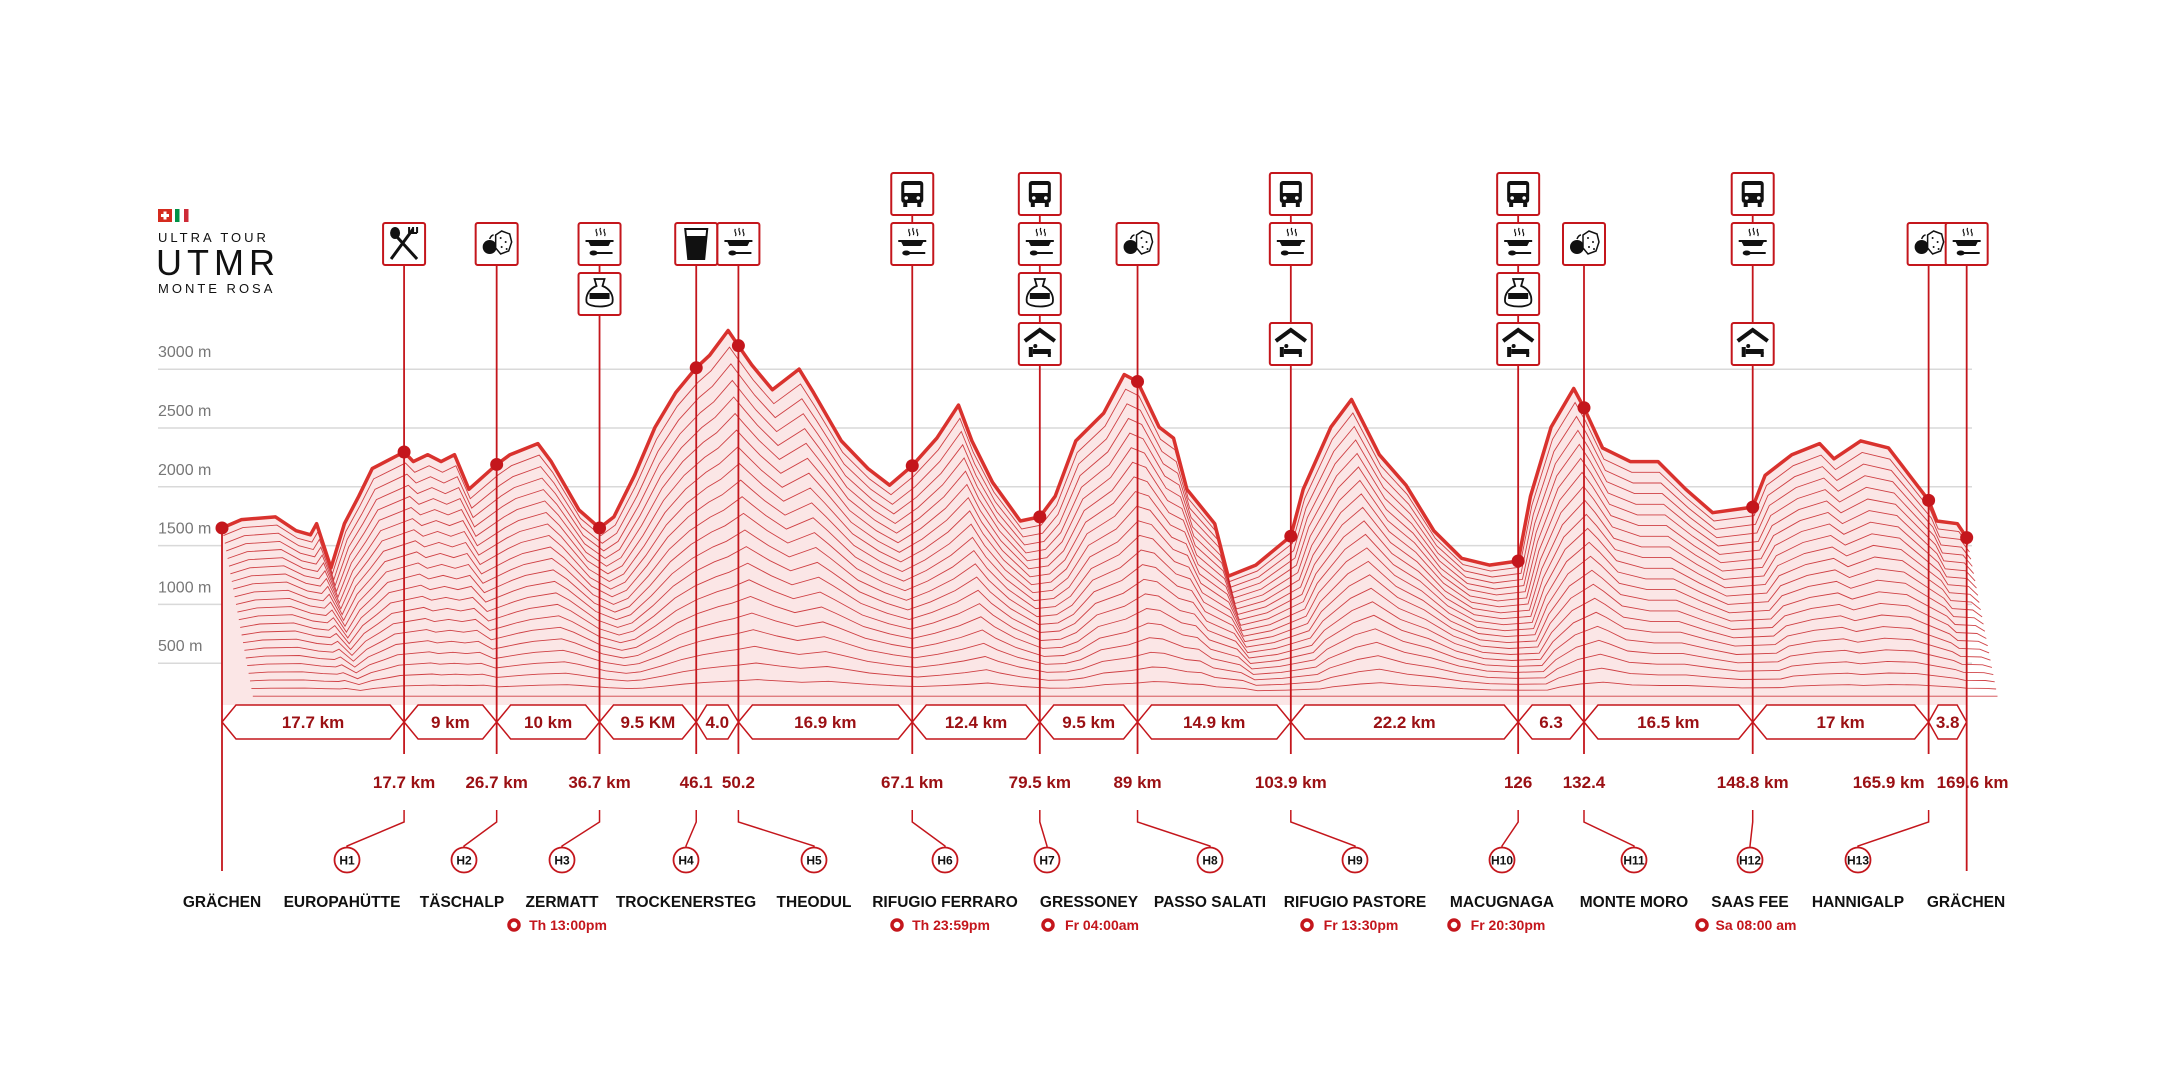 The width and height of the screenshot is (2160, 1080). I want to click on segment-label: 9 km, so click(450, 722).